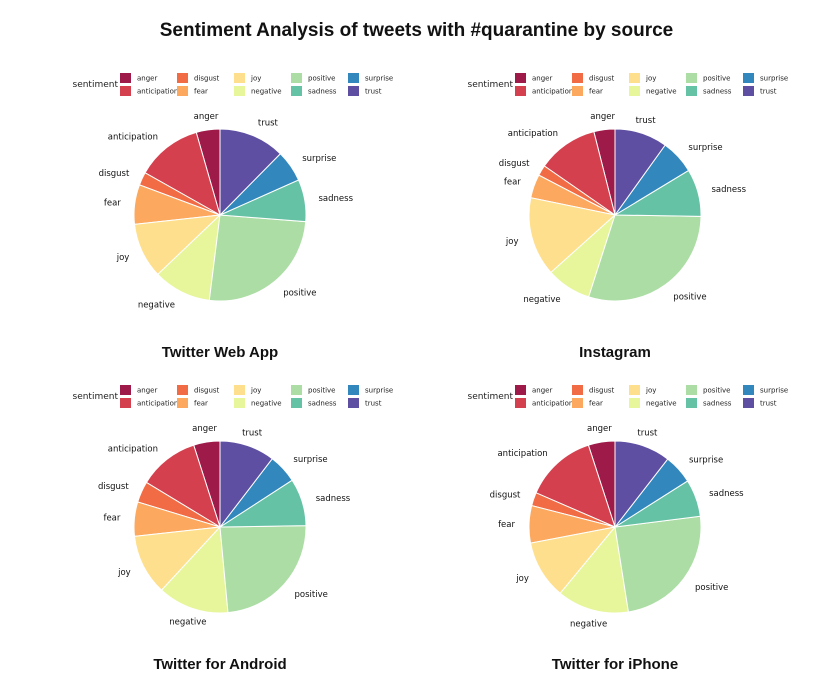  Describe the element at coordinates (572, 235) in the screenshot. I see `pie-slice-joy` at that location.